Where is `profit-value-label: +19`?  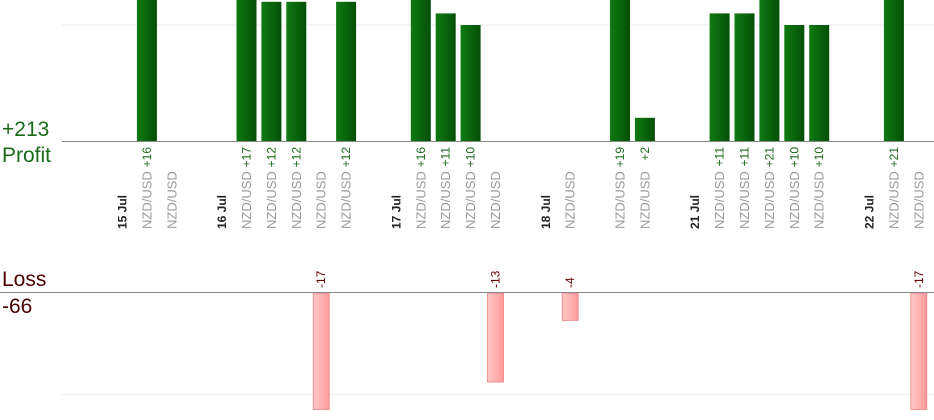
profit-value-label: +19 is located at coordinates (620, 157).